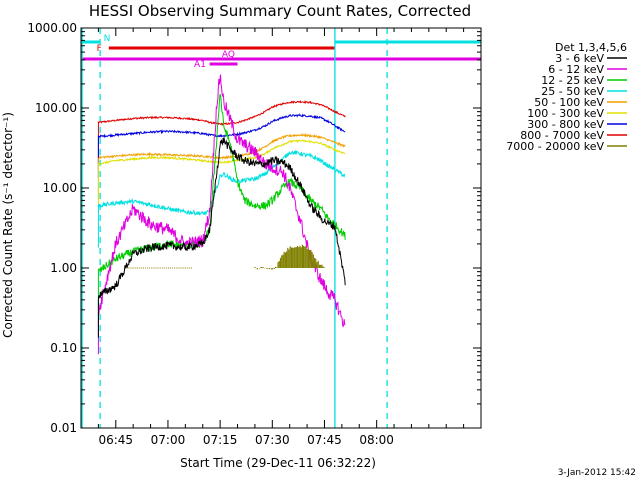 The height and width of the screenshot is (480, 640). What do you see at coordinates (565, 113) in the screenshot?
I see `legend-label: 100 - 300 keV` at bounding box center [565, 113].